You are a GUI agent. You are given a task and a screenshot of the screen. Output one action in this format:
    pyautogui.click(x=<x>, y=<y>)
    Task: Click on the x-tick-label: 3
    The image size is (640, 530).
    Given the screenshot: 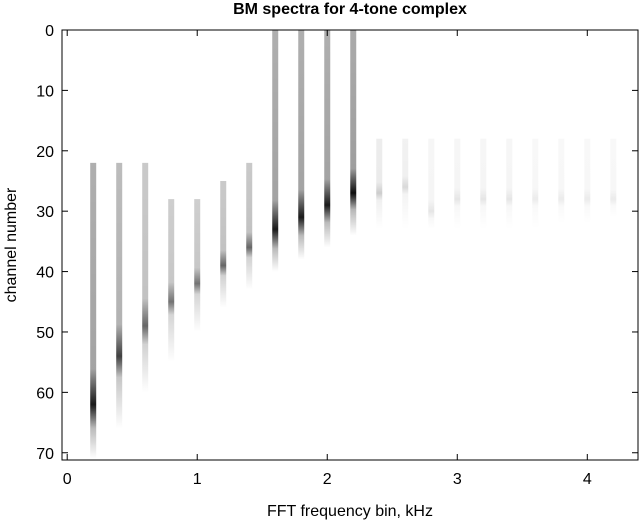 What is the action you would take?
    pyautogui.click(x=457, y=479)
    